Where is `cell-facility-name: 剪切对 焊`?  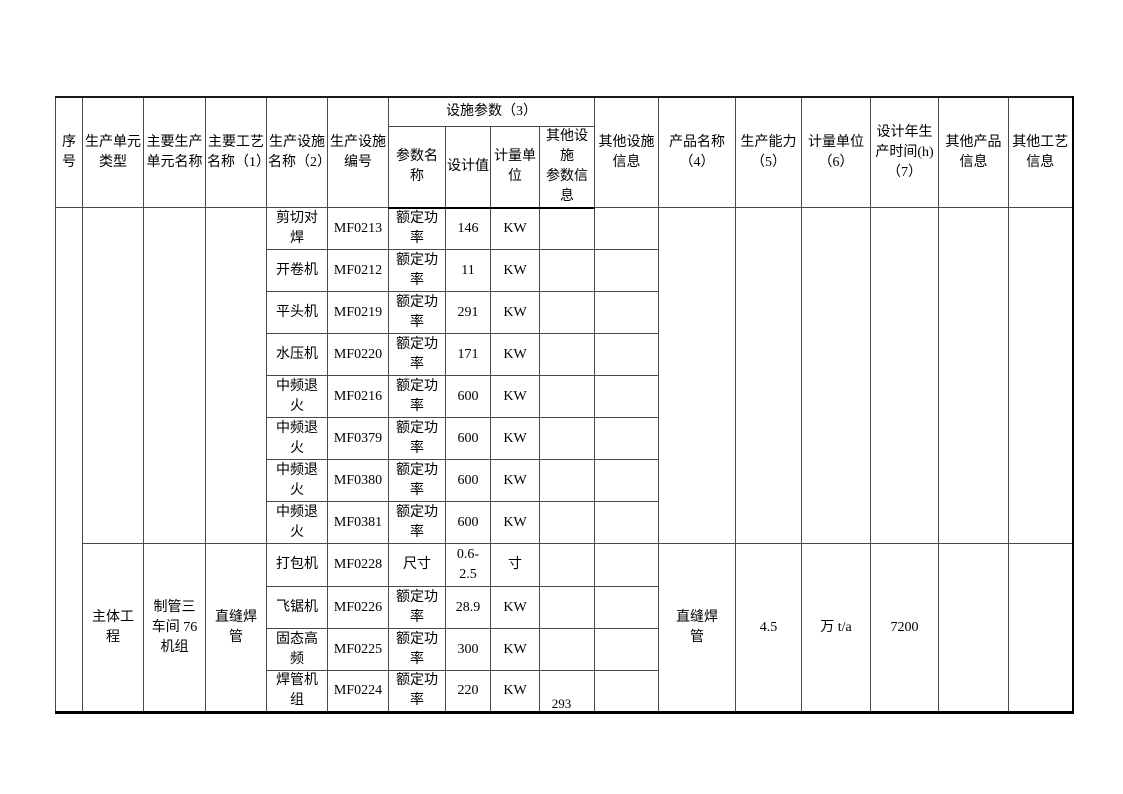
cell-facility-name: 剪切对 焊 is located at coordinates (297, 228).